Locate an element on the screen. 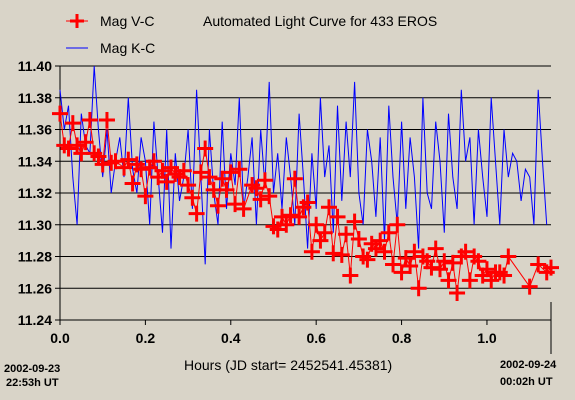 This screenshot has height=400, width=575. y-tick-label: 11.28 is located at coordinates (35, 257).